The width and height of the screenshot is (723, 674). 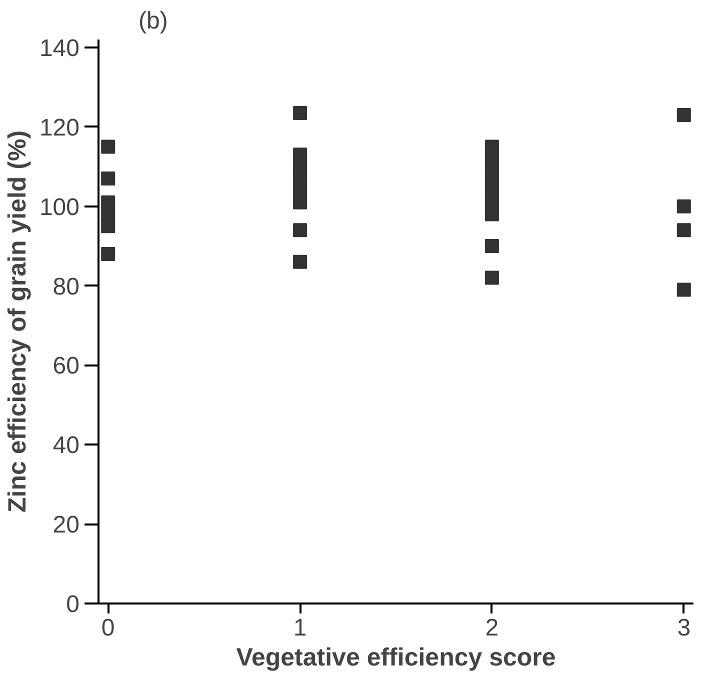 What do you see at coordinates (66, 366) in the screenshot?
I see `y-tick-label: 60` at bounding box center [66, 366].